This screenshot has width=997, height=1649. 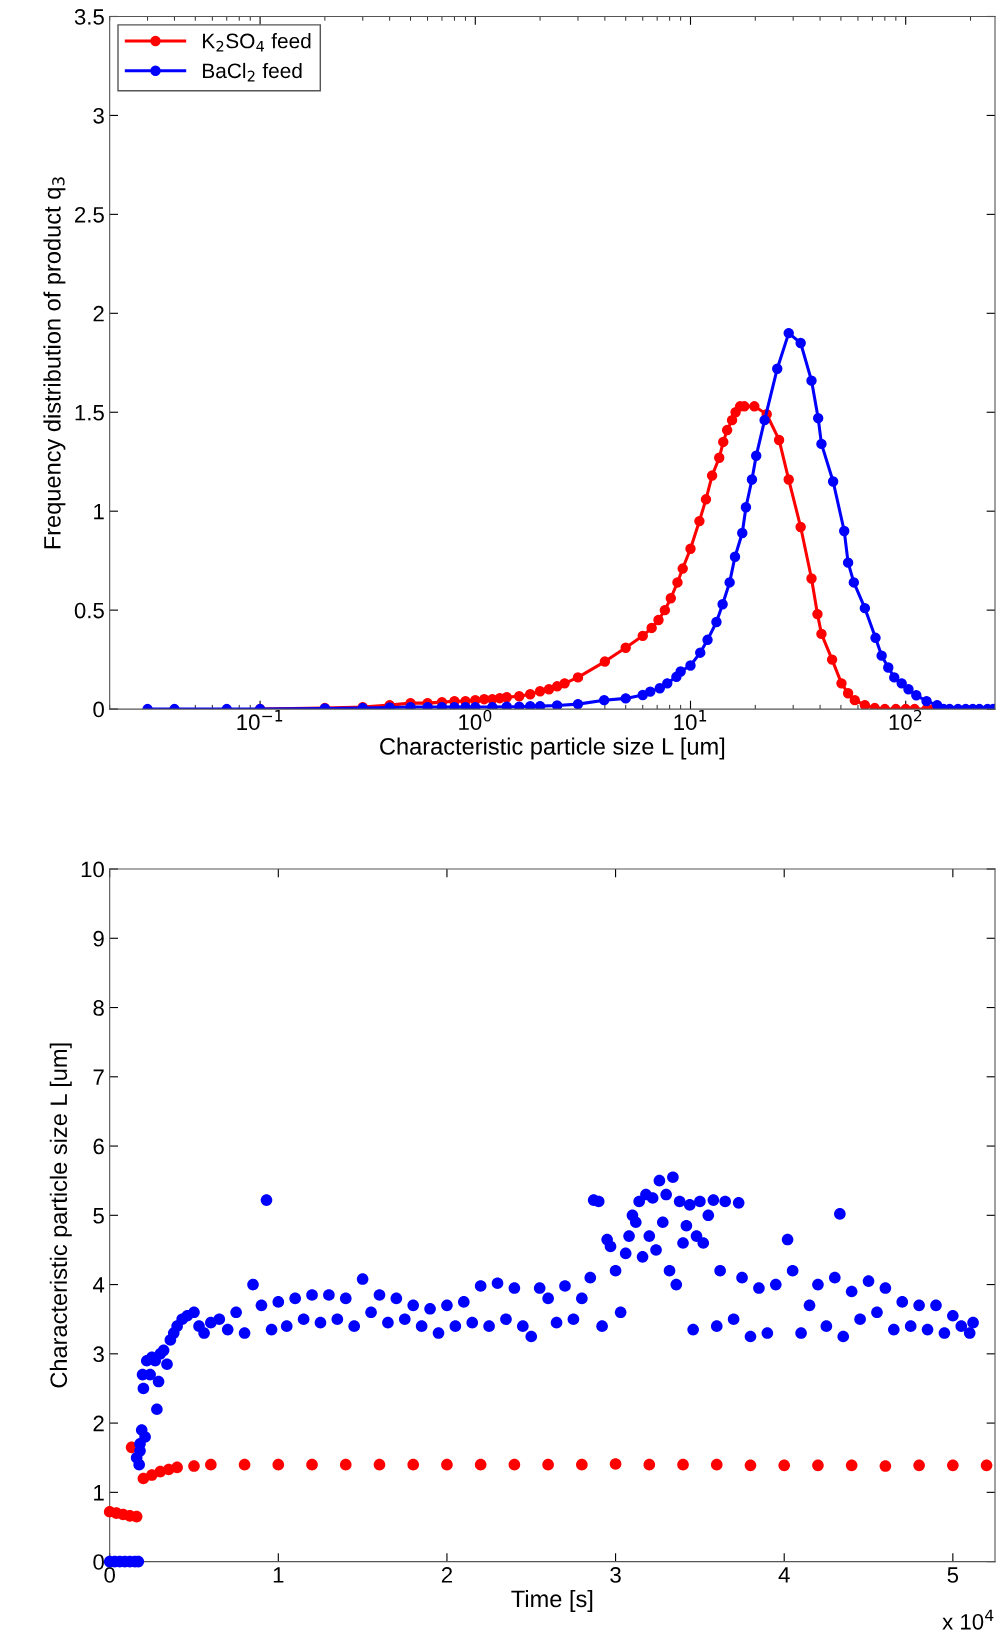 What do you see at coordinates (905, 720) in the screenshot?
I see `x-tick-label: 10$^{2}$` at bounding box center [905, 720].